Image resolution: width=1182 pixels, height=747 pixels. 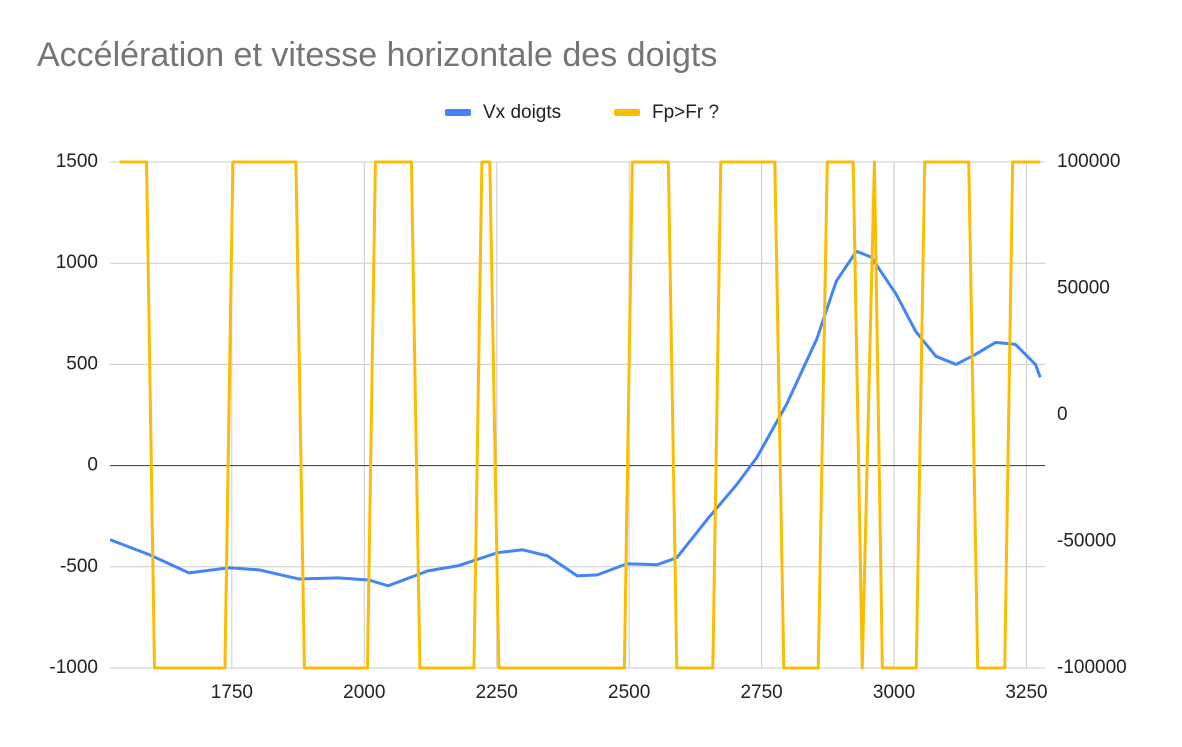 I want to click on x-tick-label: 2250, so click(x=497, y=692).